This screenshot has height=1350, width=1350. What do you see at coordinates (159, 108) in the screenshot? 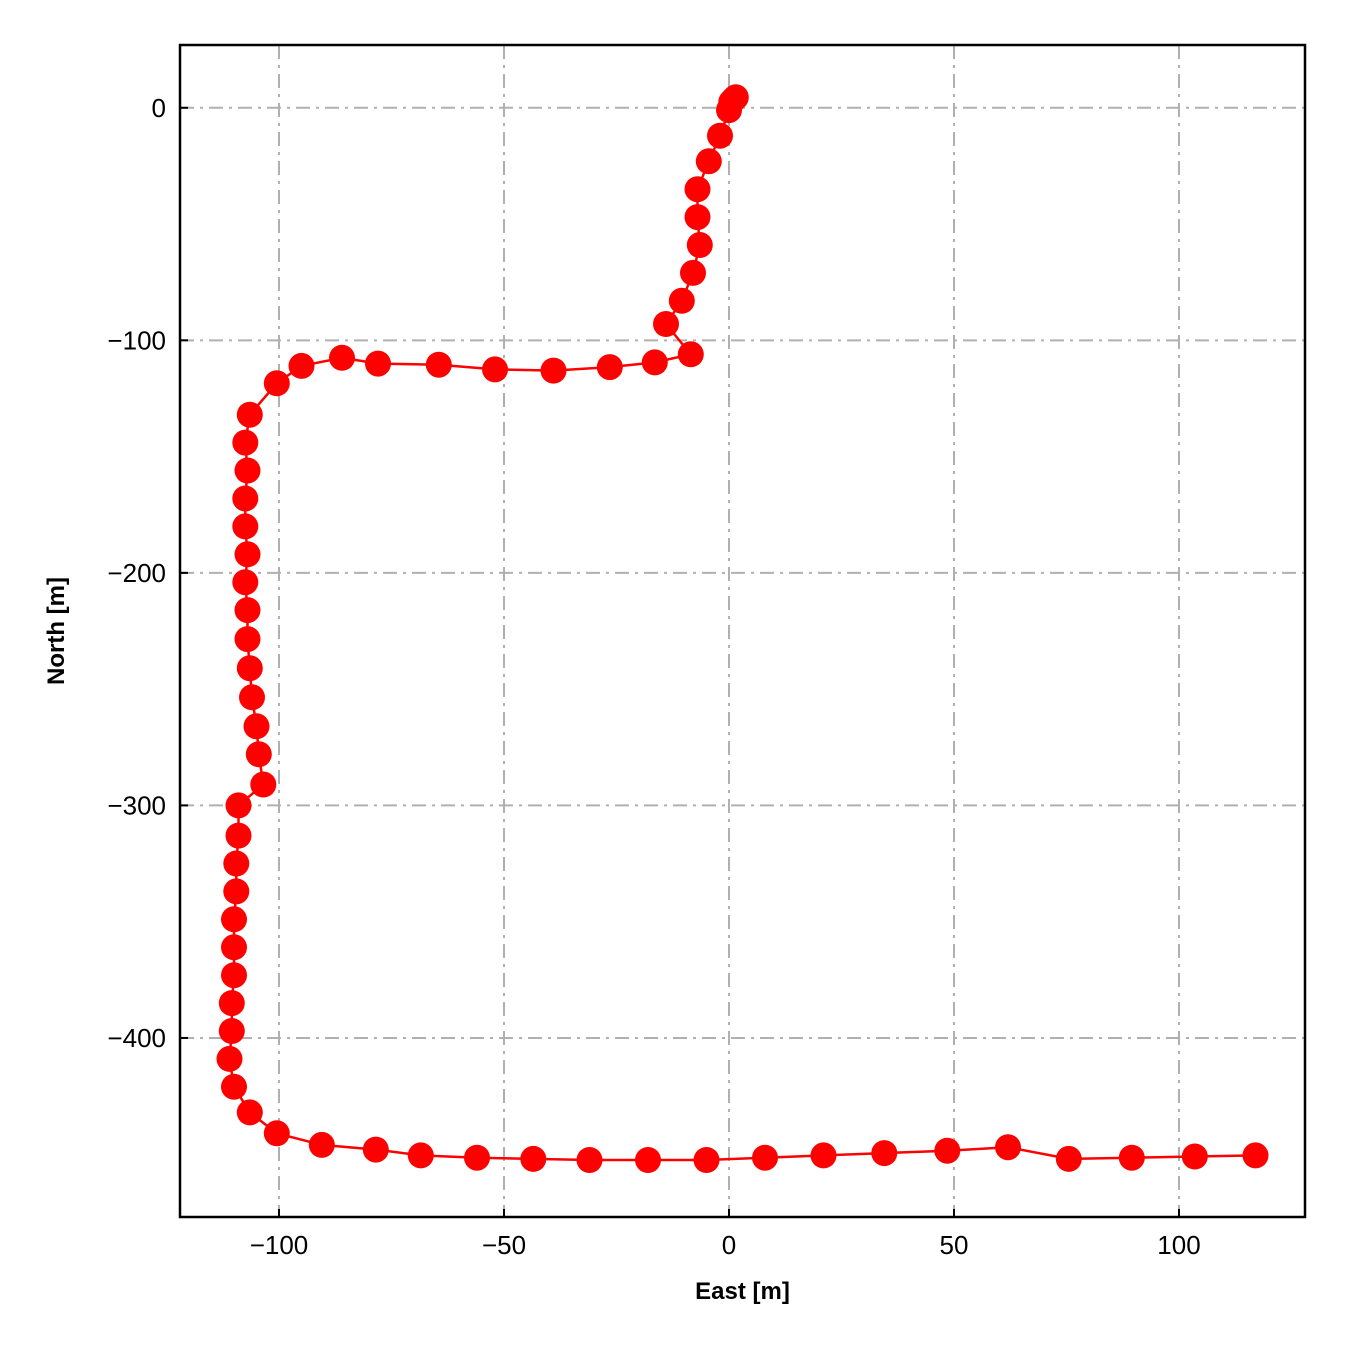
I see `y-tick-label: 0` at bounding box center [159, 108].